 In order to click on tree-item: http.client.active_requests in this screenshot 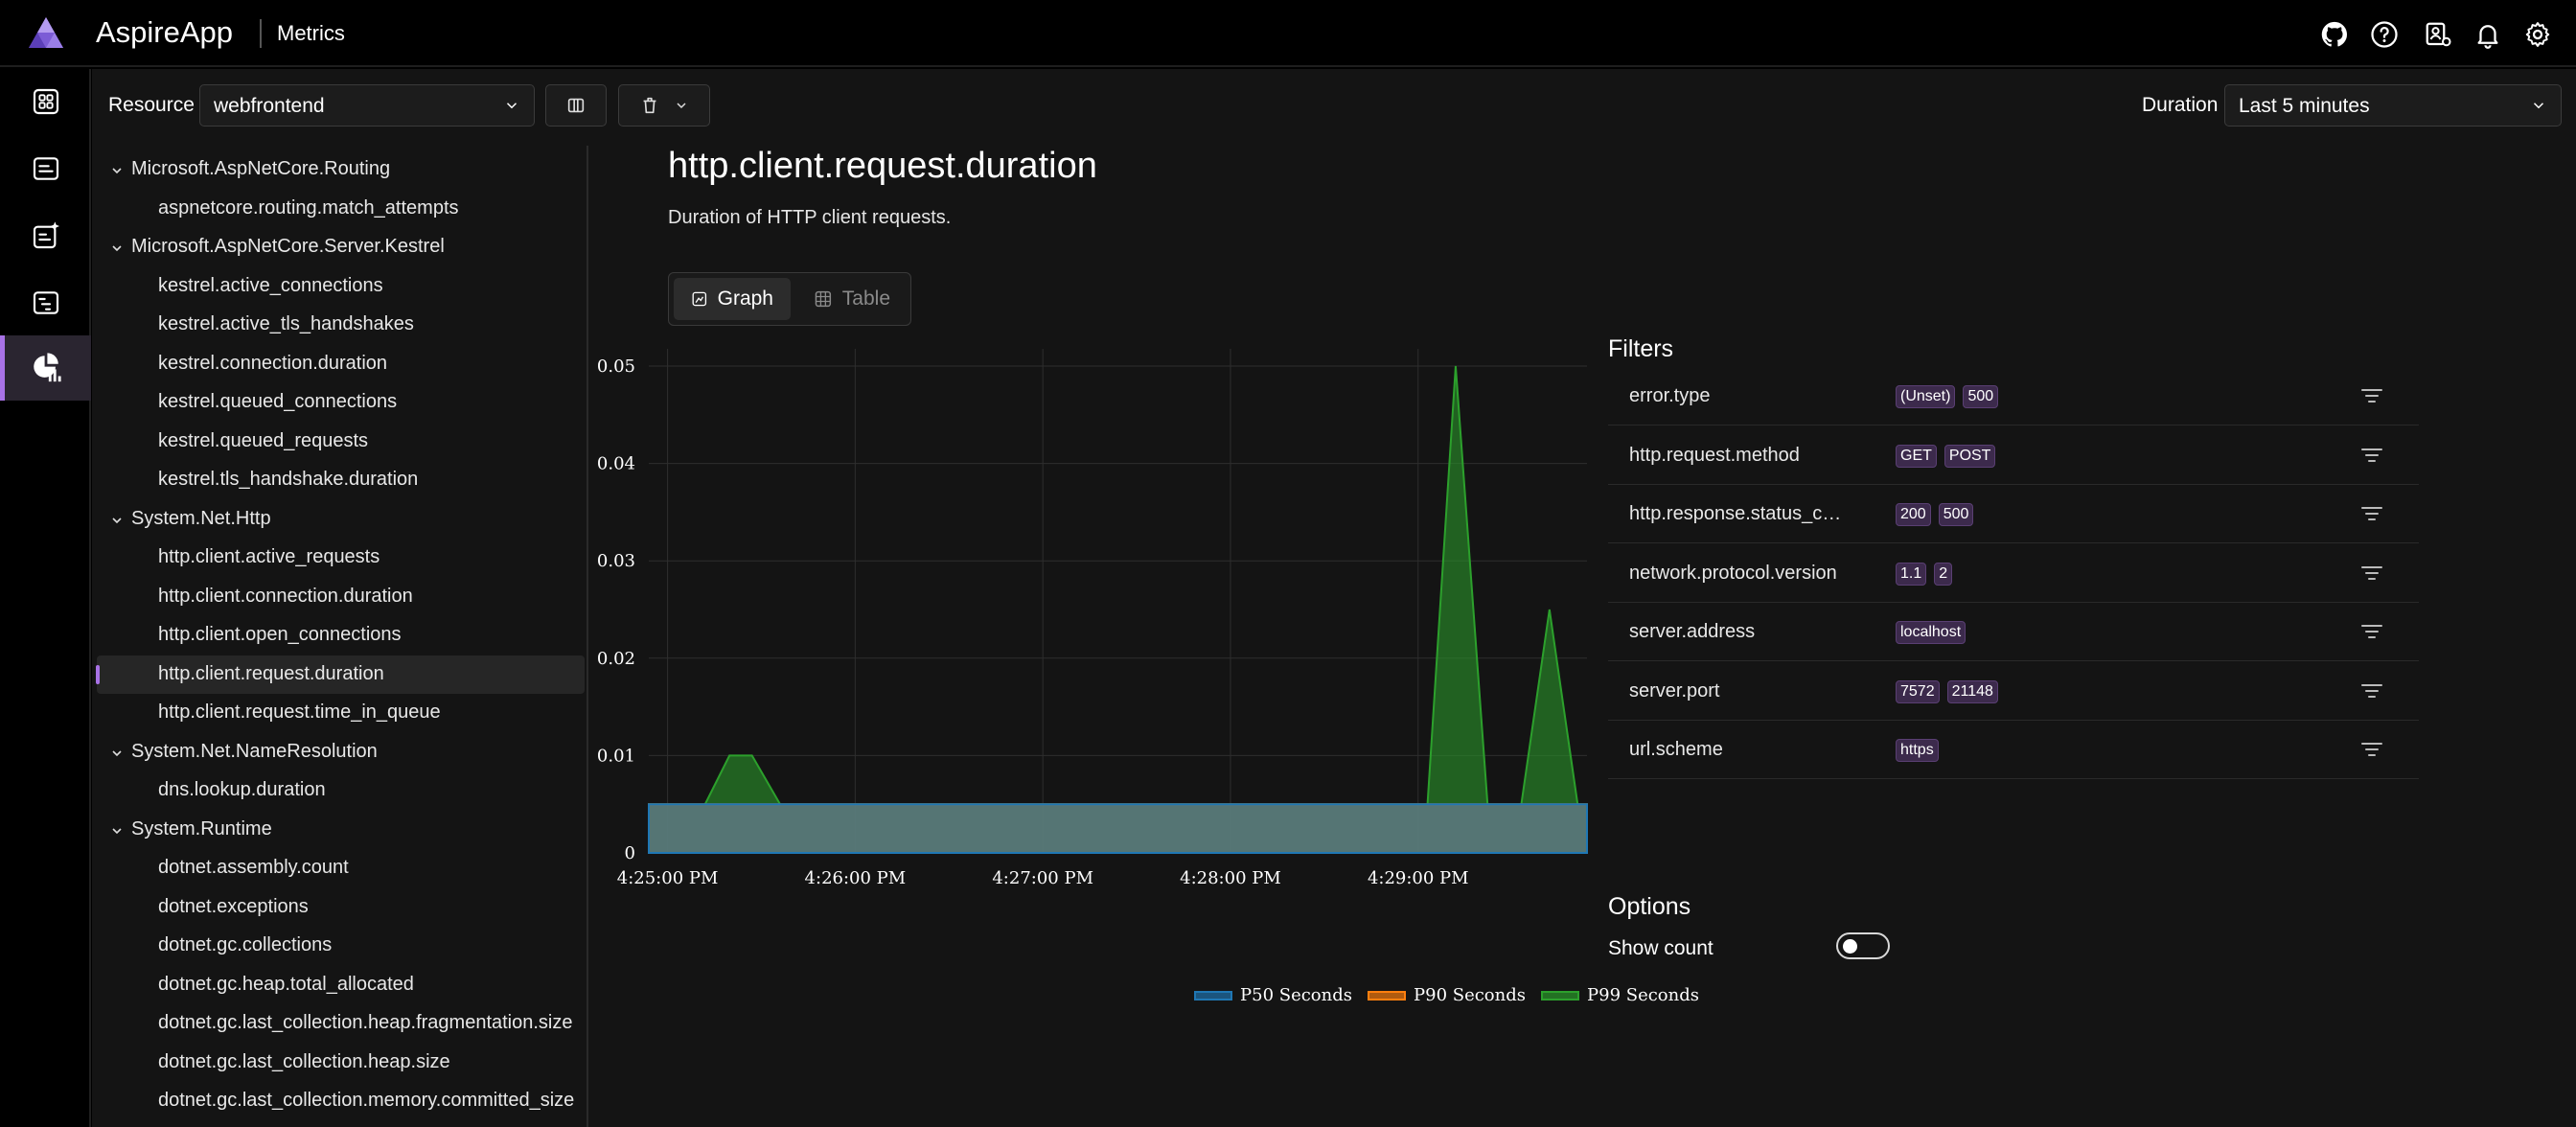, I will do `click(338, 558)`.